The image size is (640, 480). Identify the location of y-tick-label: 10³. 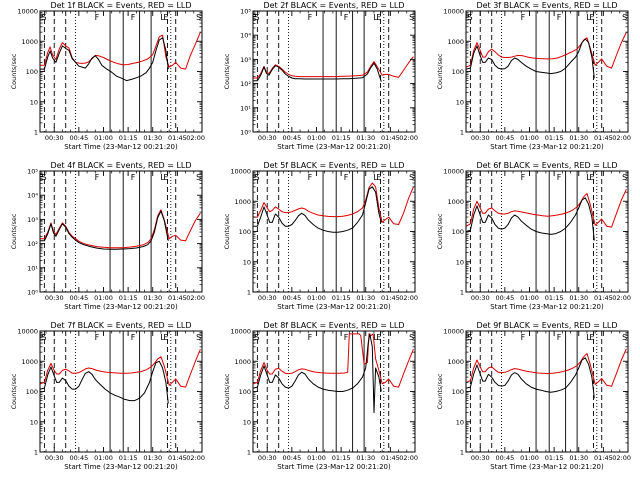
(32, 220).